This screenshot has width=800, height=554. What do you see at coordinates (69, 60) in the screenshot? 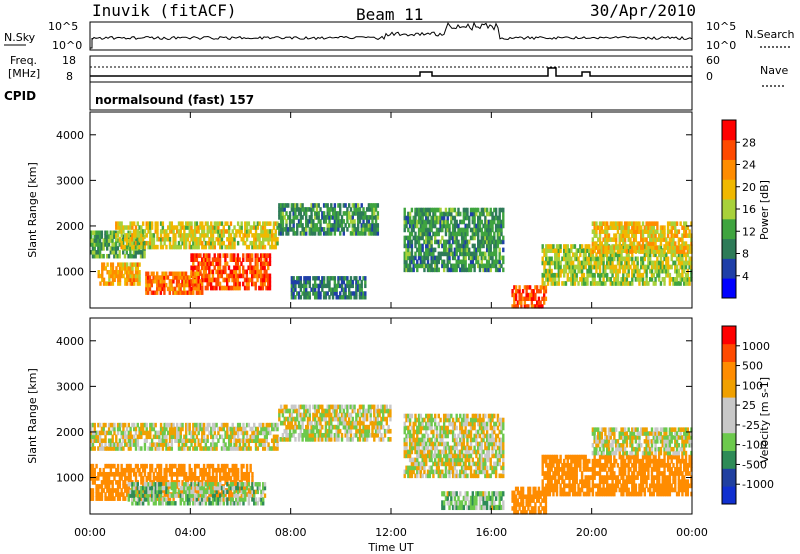
I see `freq-tick-high: 18` at bounding box center [69, 60].